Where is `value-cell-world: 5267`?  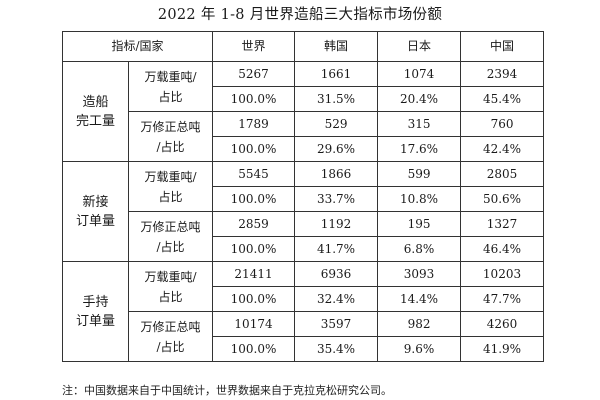 value-cell-world: 5267 is located at coordinates (254, 74).